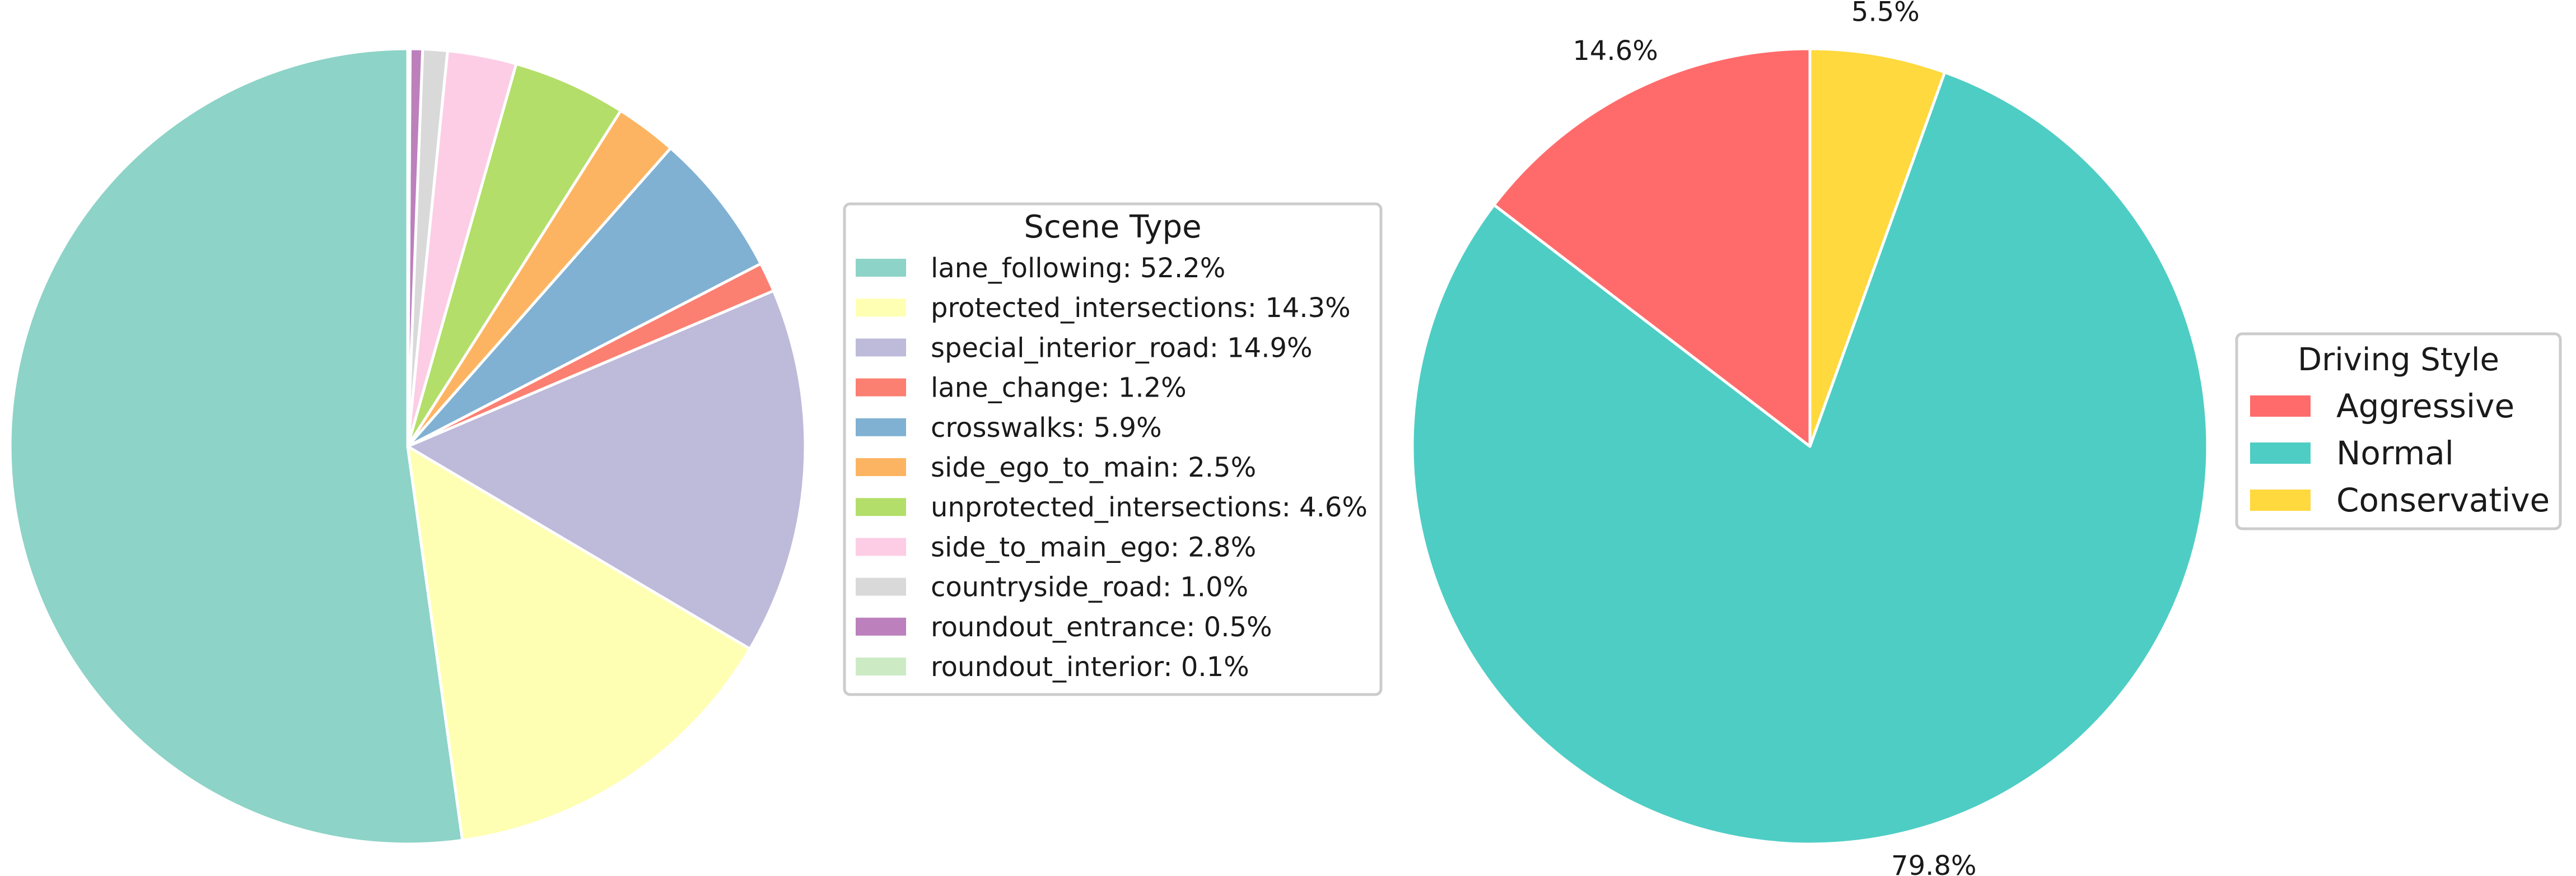 This screenshot has height=876, width=2576. What do you see at coordinates (1094, 547) in the screenshot?
I see `legend-label-side-to-main-ego: side_to_main_ego: 2.8%` at bounding box center [1094, 547].